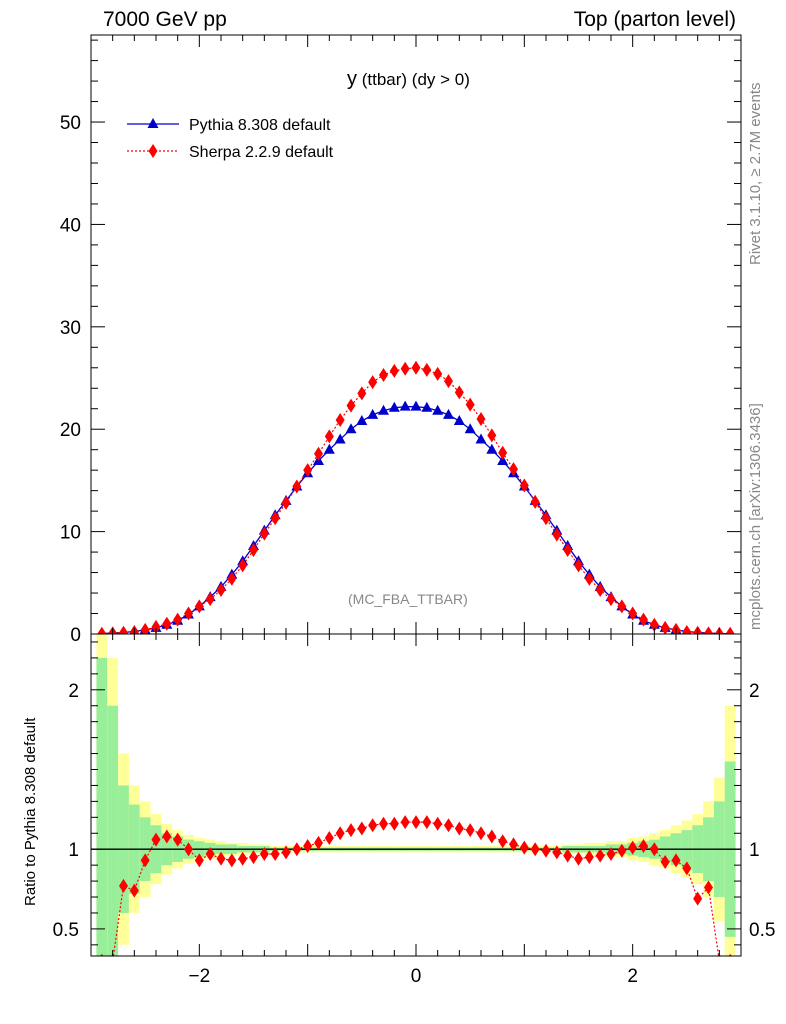 The image size is (786, 1024). Describe the element at coordinates (73, 850) in the screenshot. I see `ratio-y-tick-label: 1` at that location.